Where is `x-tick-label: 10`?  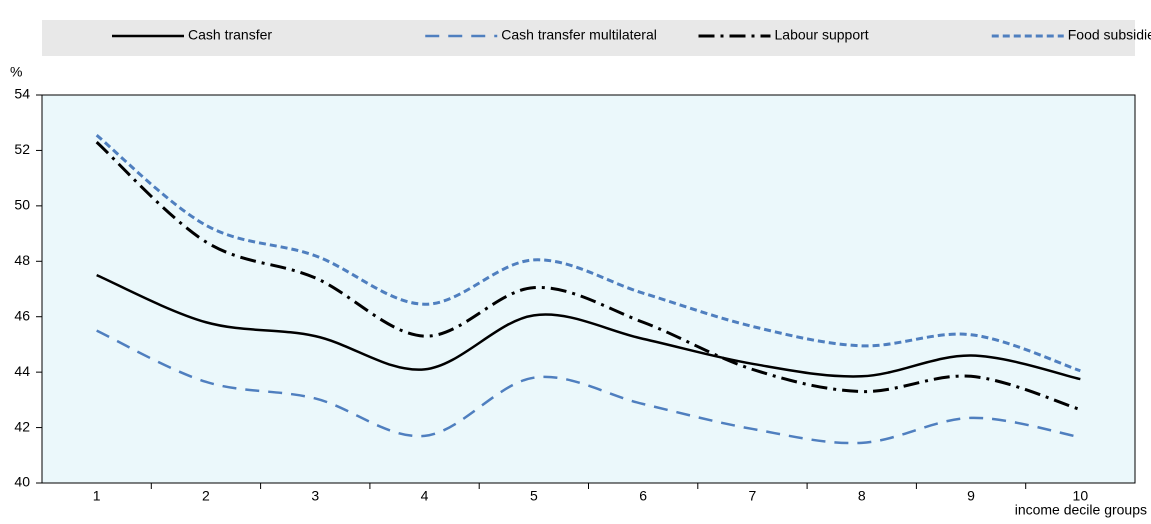 x-tick-label: 10 is located at coordinates (1081, 496).